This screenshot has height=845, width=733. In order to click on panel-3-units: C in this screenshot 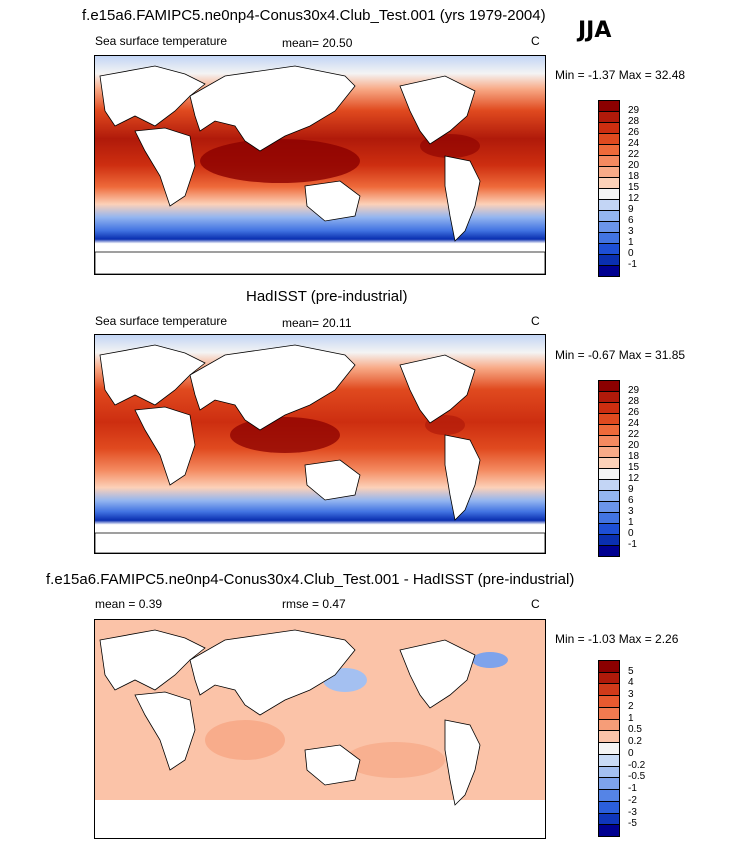, I will do `click(535, 604)`.